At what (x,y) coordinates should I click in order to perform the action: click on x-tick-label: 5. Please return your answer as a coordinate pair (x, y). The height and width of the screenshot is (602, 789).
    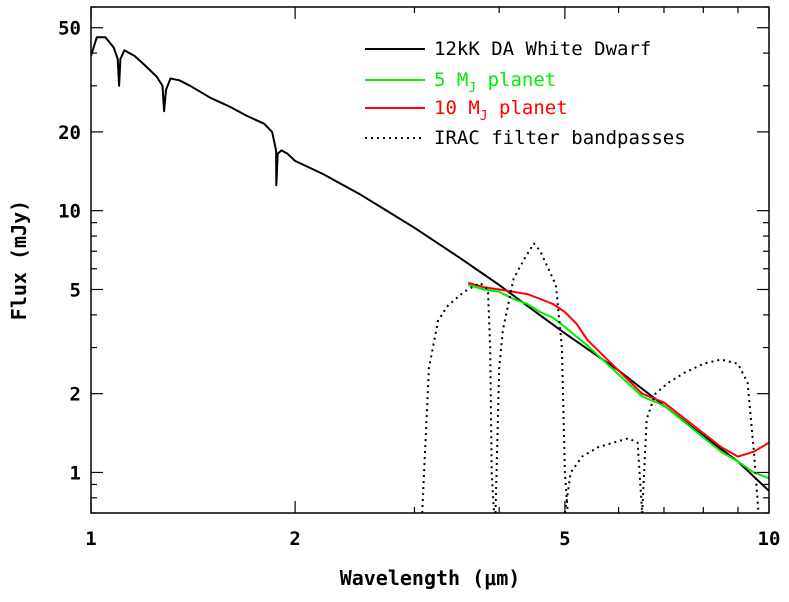
    Looking at the image, I should click on (564, 539).